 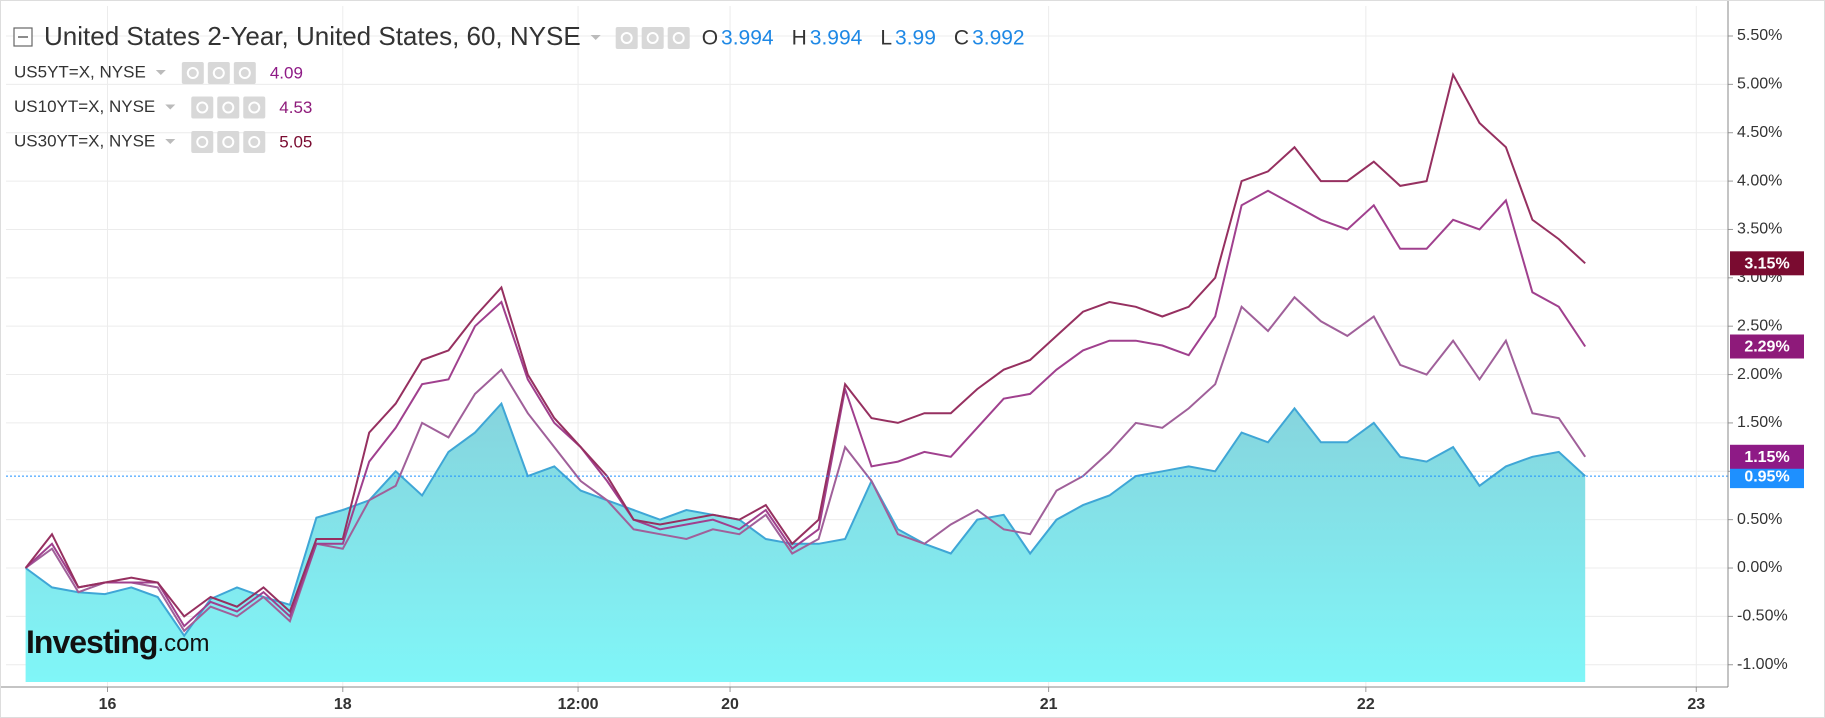 What do you see at coordinates (710, 38) in the screenshot?
I see `ohlc-label: O` at bounding box center [710, 38].